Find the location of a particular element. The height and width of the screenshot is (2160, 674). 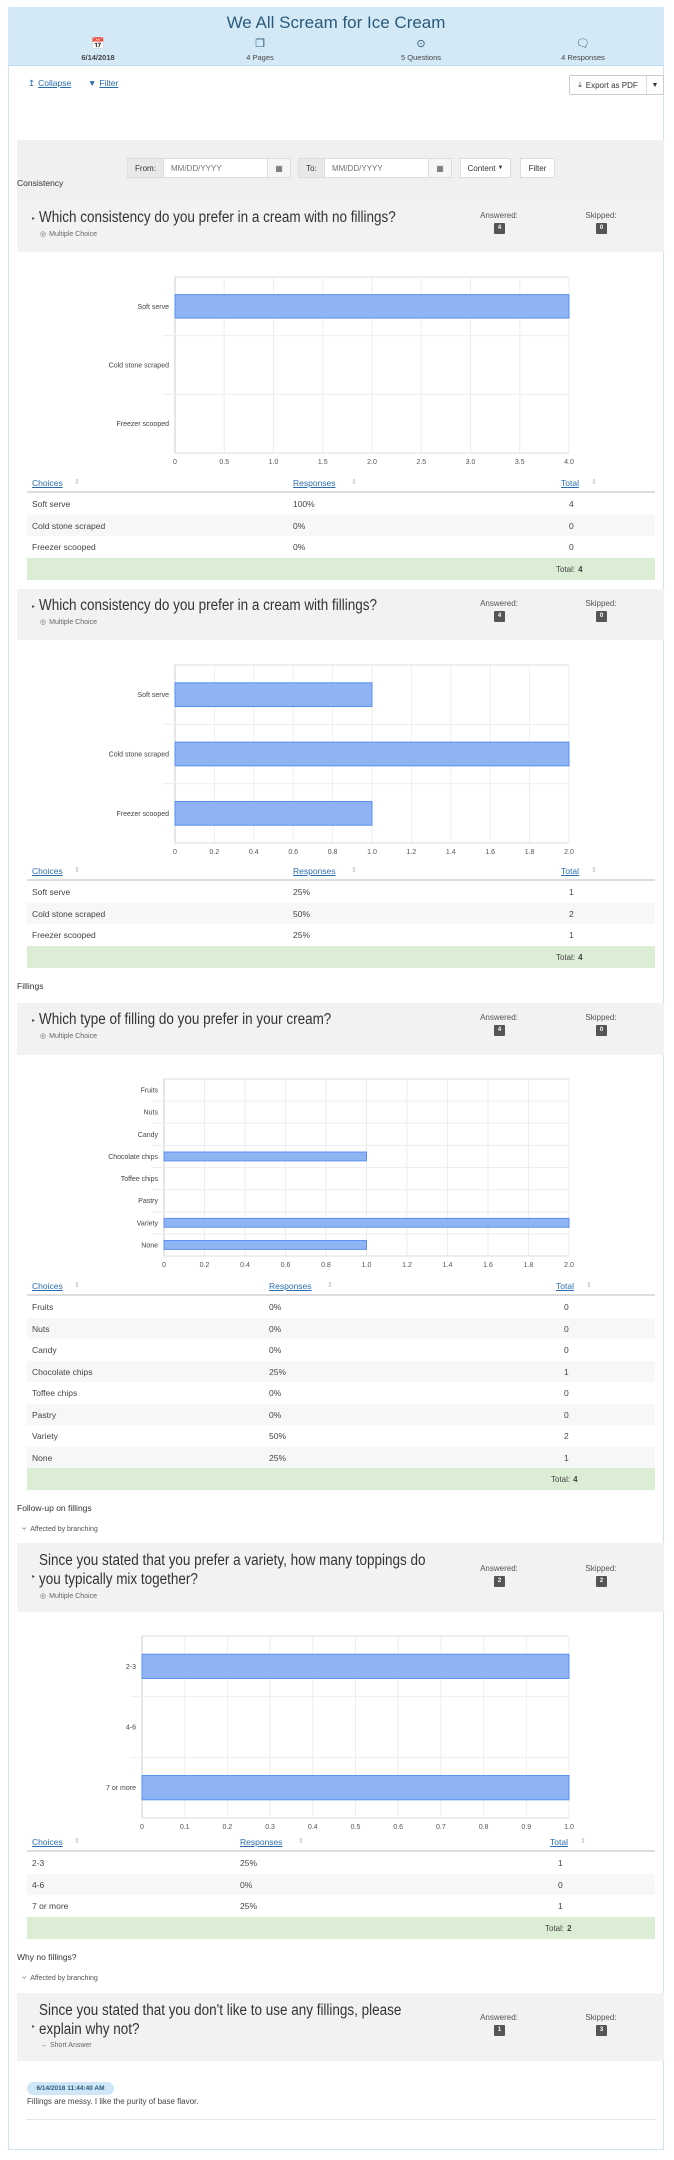

divider is located at coordinates (341, 2119).